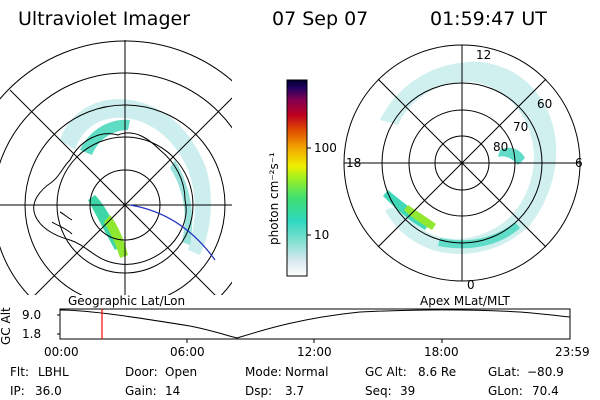 The height and width of the screenshot is (400, 600). What do you see at coordinates (314, 352) in the screenshot?
I see `altitude-x-tick: 12:00` at bounding box center [314, 352].